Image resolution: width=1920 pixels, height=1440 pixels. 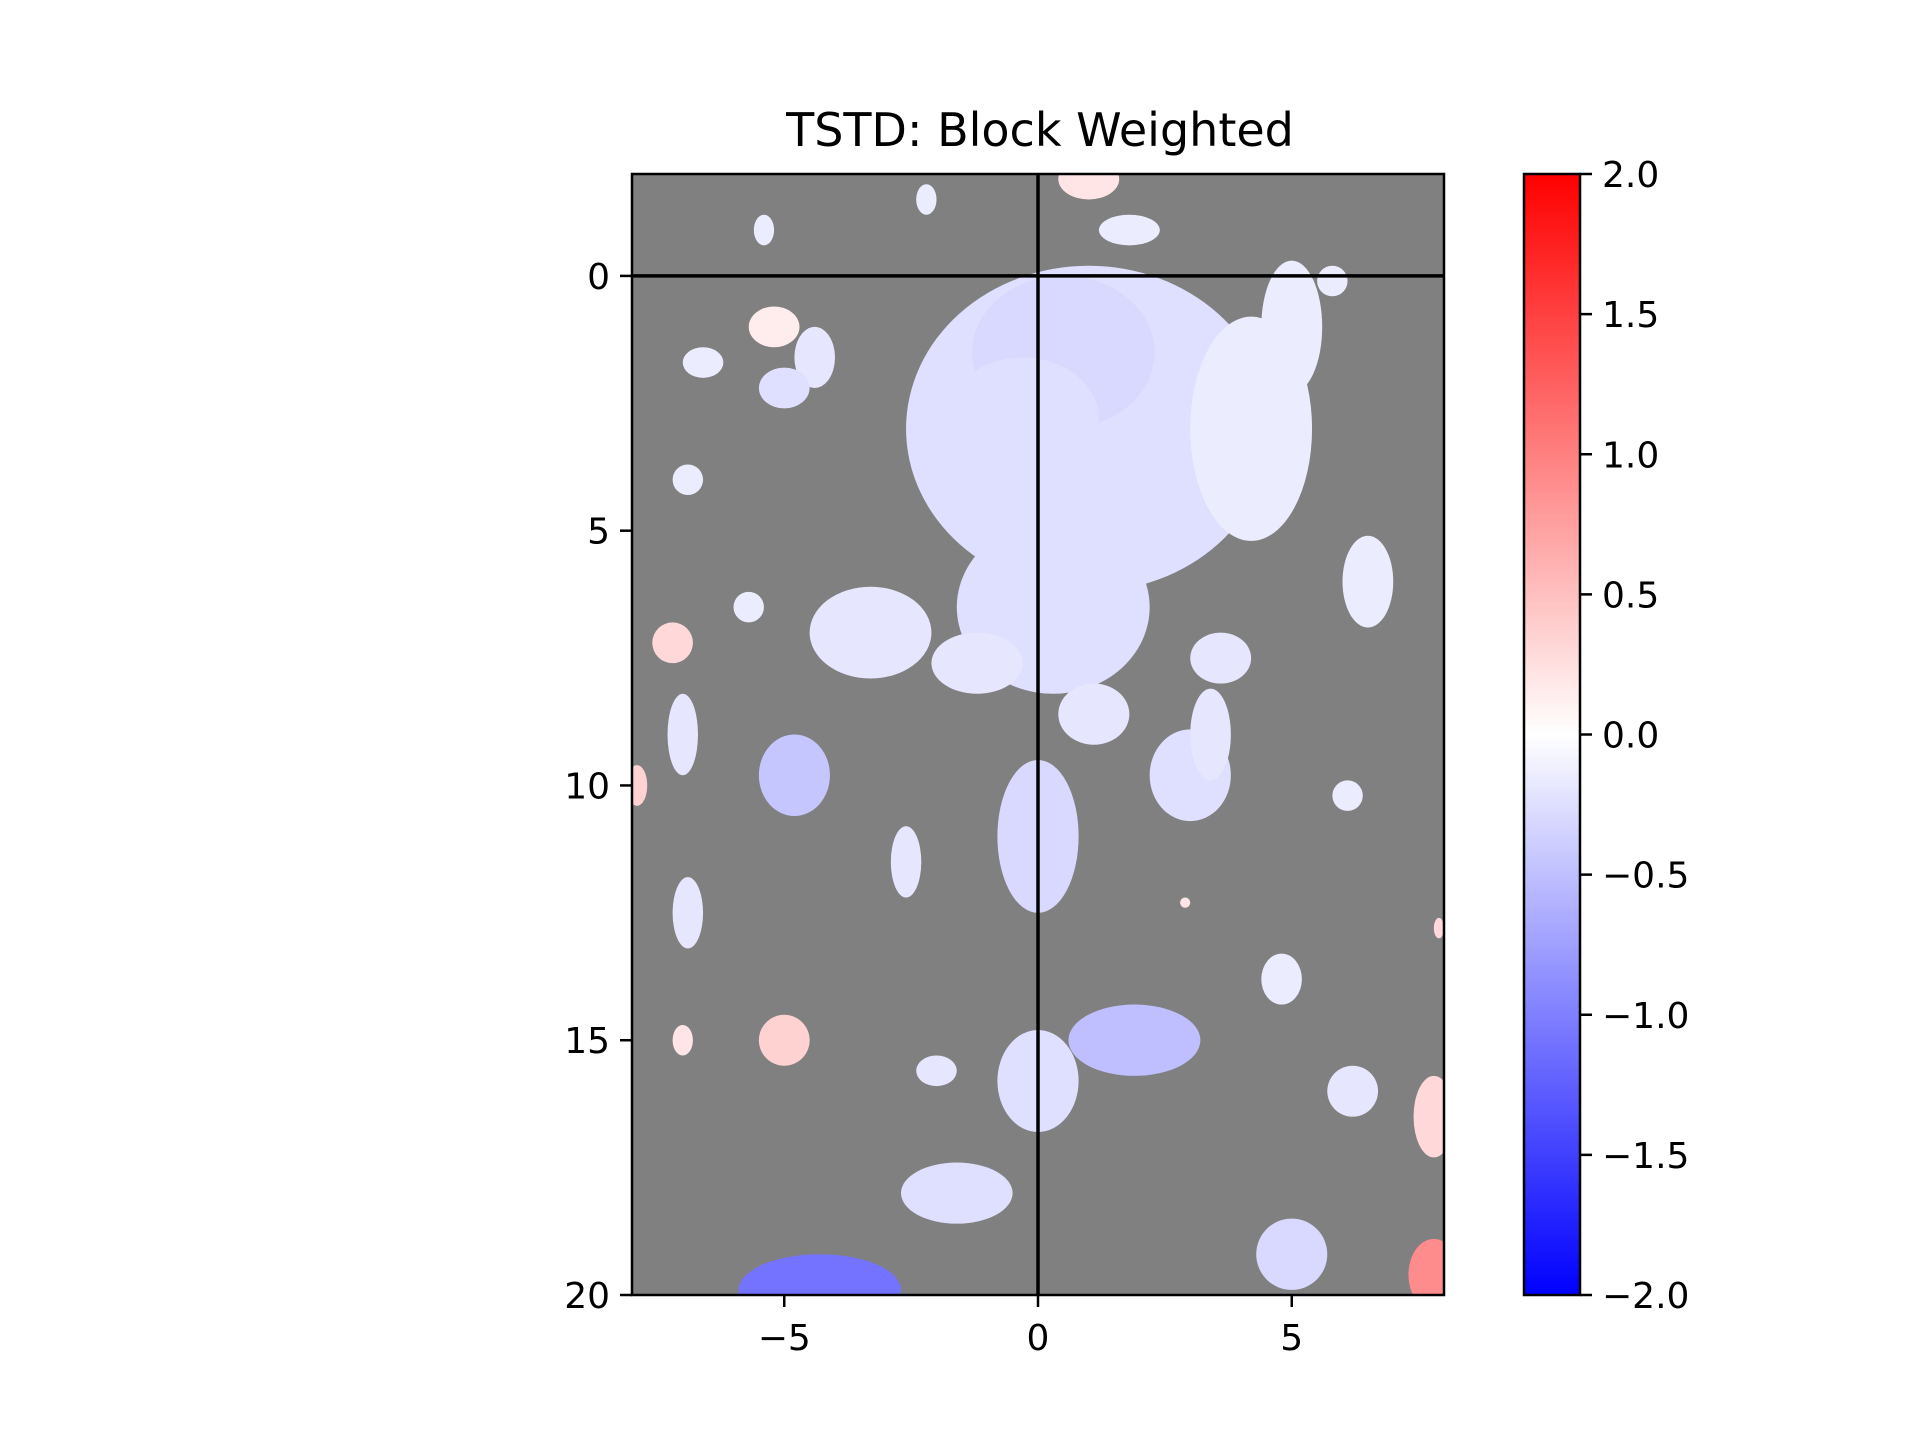 I want to click on x-axis-ticks: −5 0 5, so click(x=1030, y=1327).